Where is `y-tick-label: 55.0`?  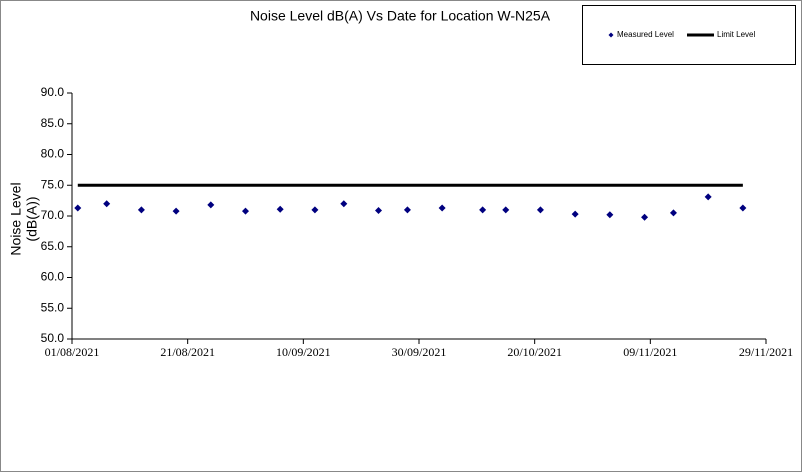 y-tick-label: 55.0 is located at coordinates (53, 307).